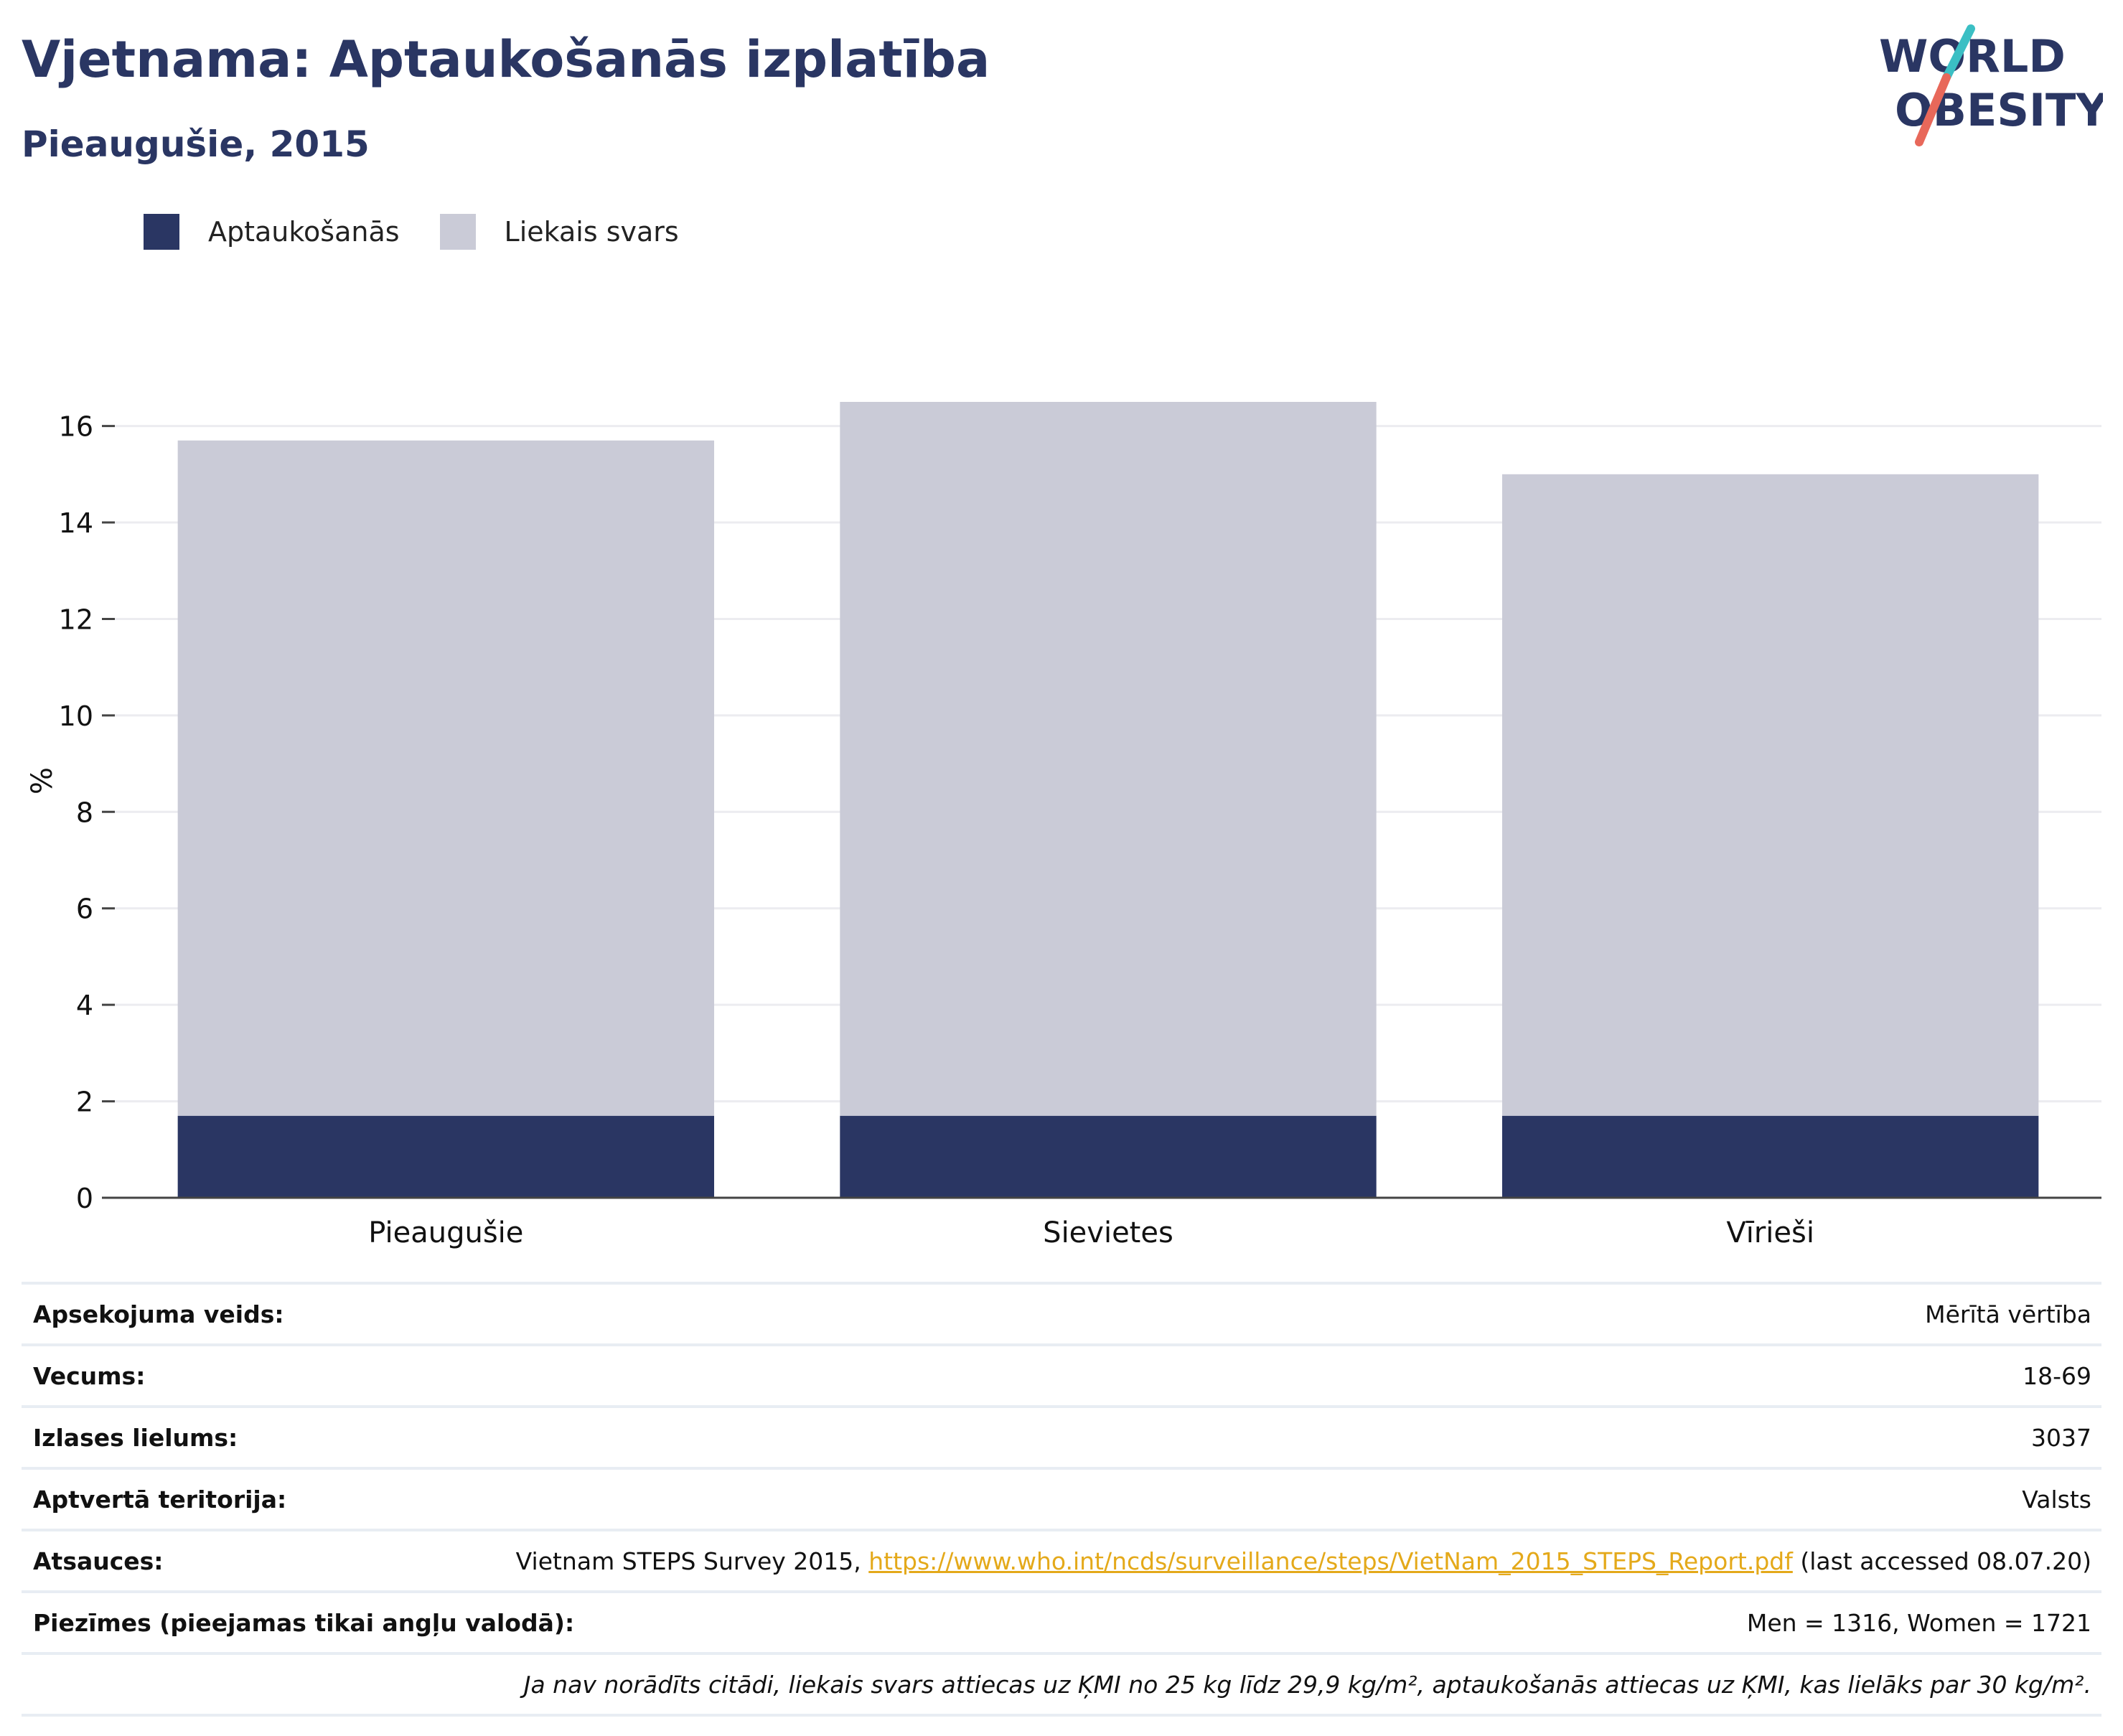 The image size is (2123, 1736). Describe the element at coordinates (1061, 1314) in the screenshot. I see `info-row-survey-type: Apsekojuma veids: Mērītā vērtība` at that location.